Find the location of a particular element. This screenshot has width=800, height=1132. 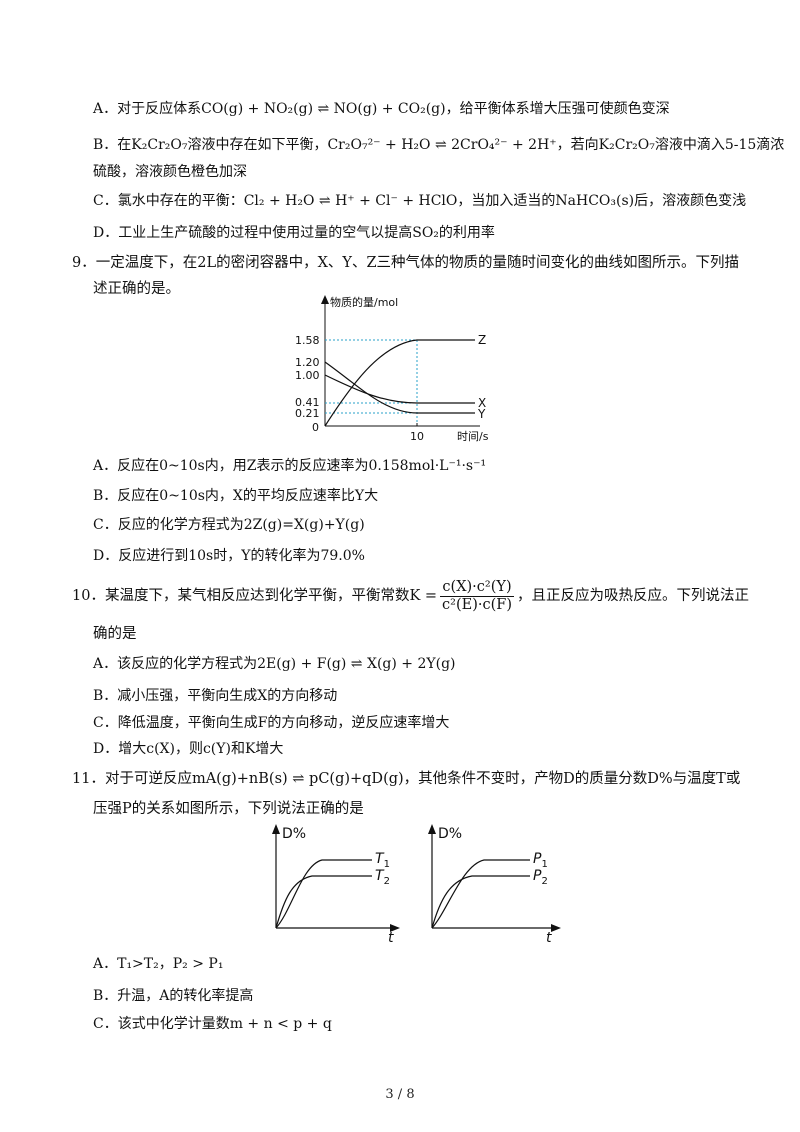

q9-series-label-z: Z is located at coordinates (482, 340).